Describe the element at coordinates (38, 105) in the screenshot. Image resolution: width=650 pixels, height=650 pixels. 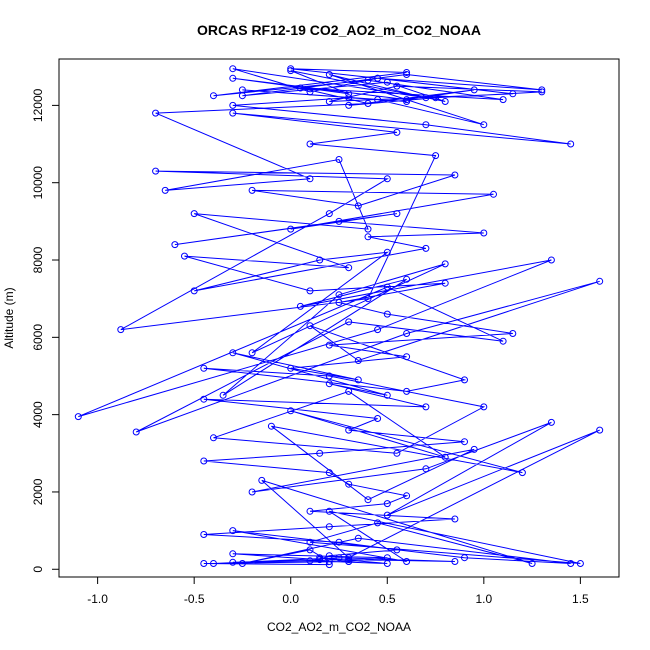
I see `y-tick-label: 12000` at that location.